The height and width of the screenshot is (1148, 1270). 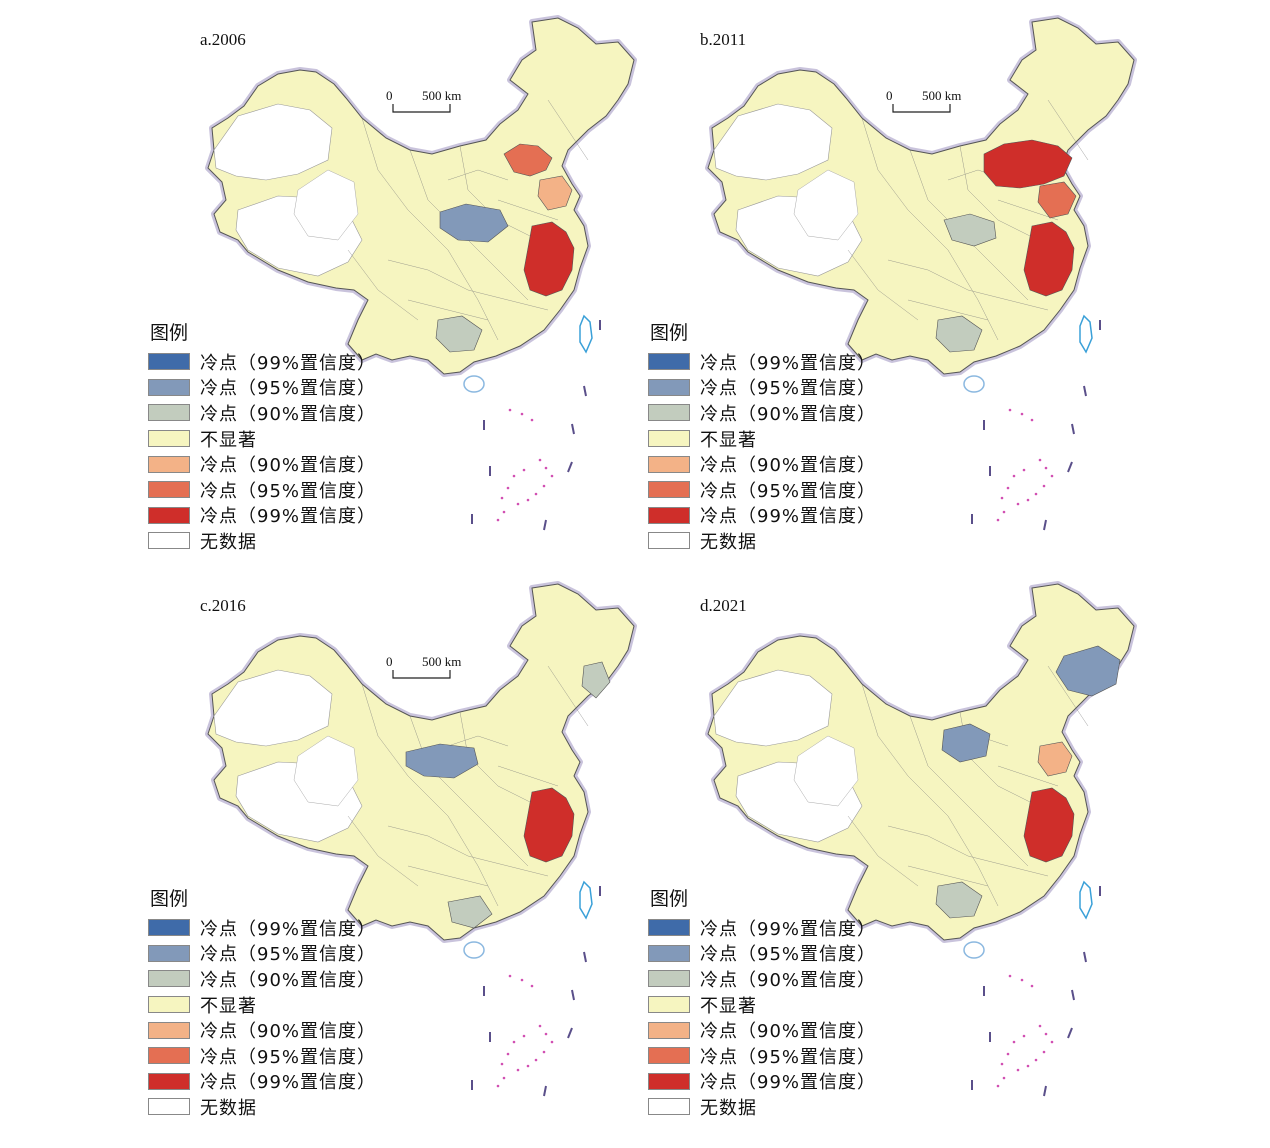 I want to click on scale-zero: 0, so click(x=389, y=661).